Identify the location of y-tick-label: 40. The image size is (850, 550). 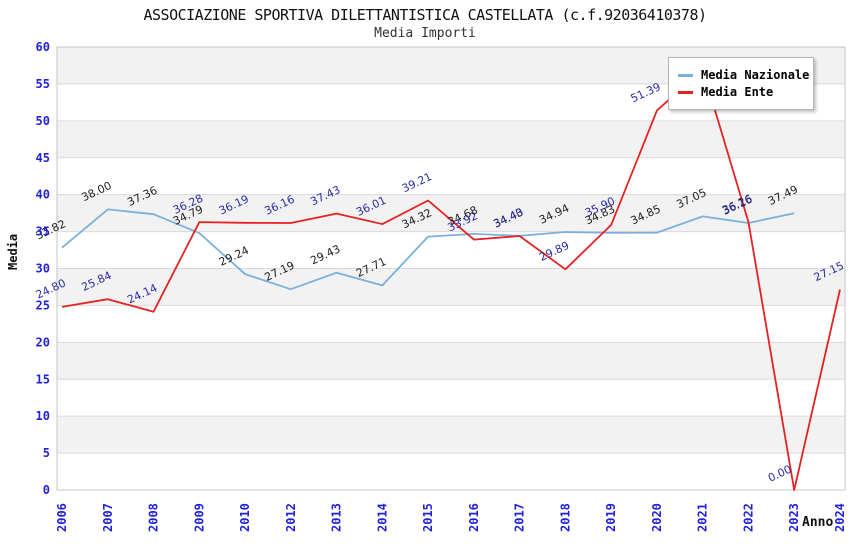
(43, 195).